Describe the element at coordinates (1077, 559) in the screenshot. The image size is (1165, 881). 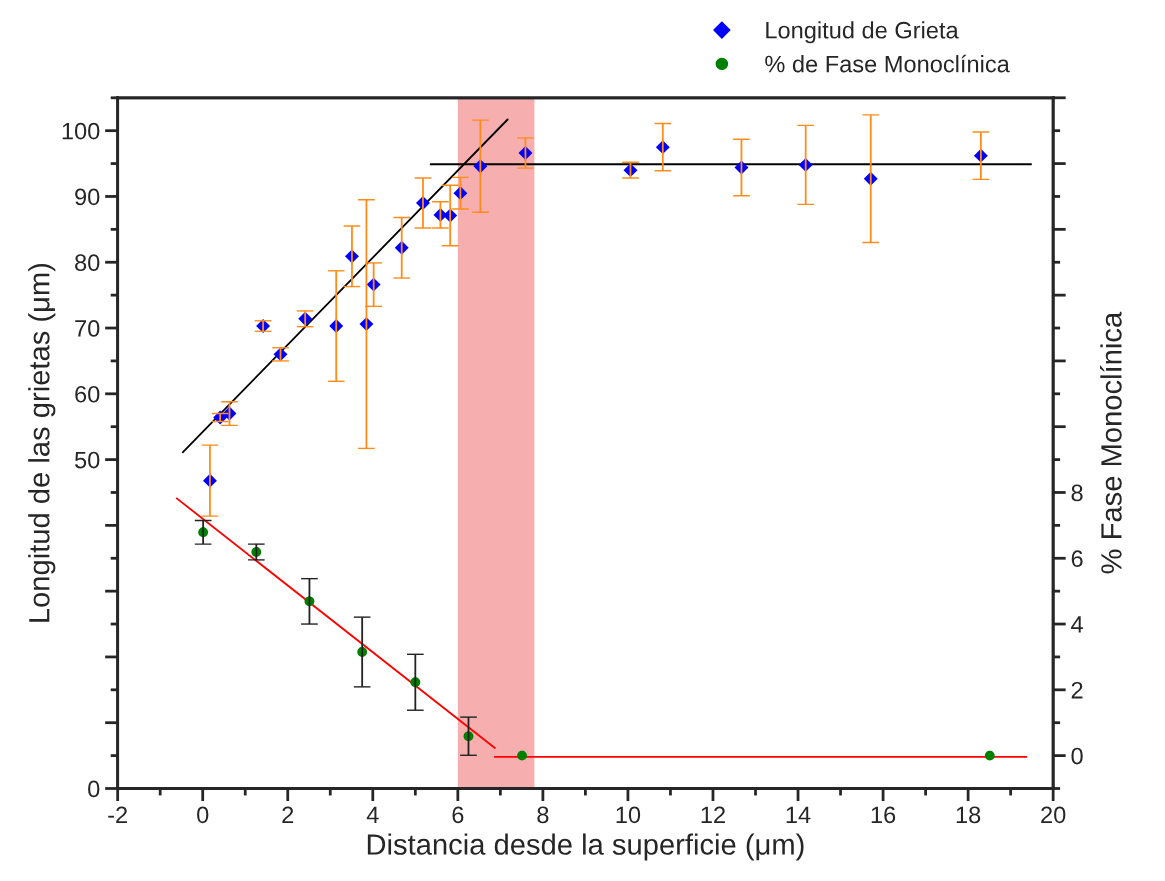
I see `y2-tick-label: 6` at that location.